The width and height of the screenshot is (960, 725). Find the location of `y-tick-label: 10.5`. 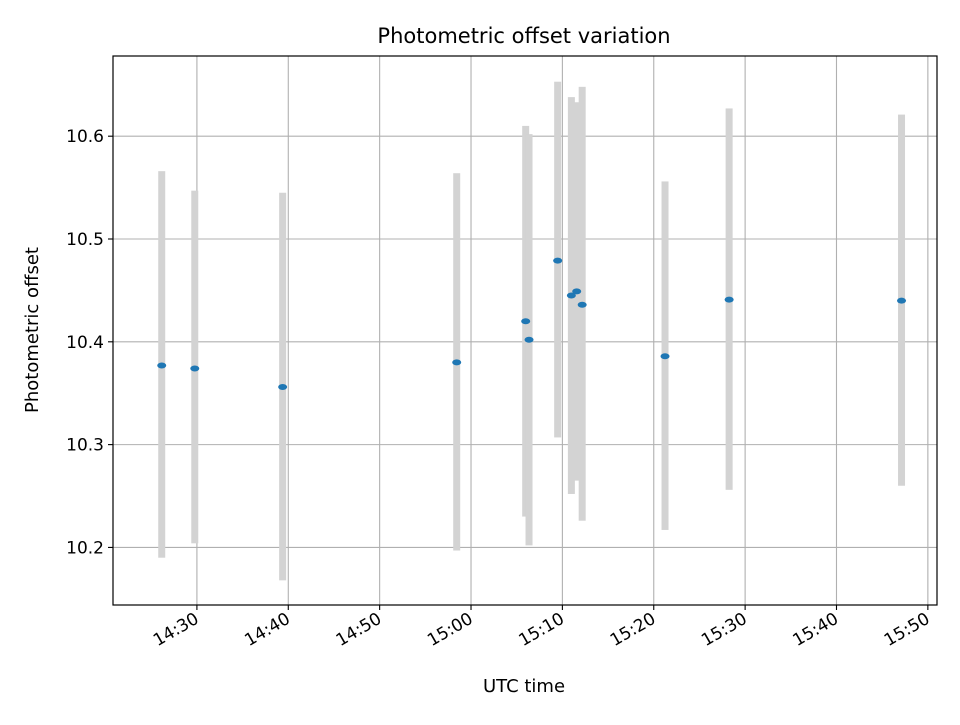

y-tick-label: 10.5 is located at coordinates (85, 240).